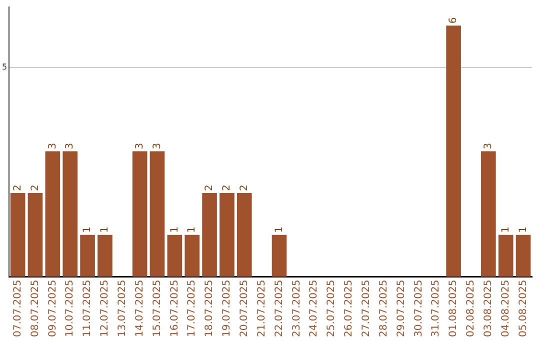 This screenshot has width=540, height=340. What do you see at coordinates (157, 309) in the screenshot?
I see `x-tick-label: 15.07.2025` at bounding box center [157, 309].